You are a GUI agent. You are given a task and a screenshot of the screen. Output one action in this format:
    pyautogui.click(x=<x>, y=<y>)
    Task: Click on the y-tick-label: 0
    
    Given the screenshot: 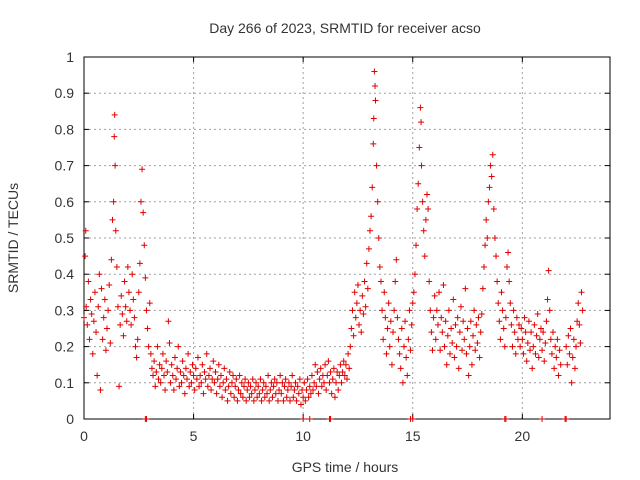 What is the action you would take?
    pyautogui.click(x=70, y=419)
    